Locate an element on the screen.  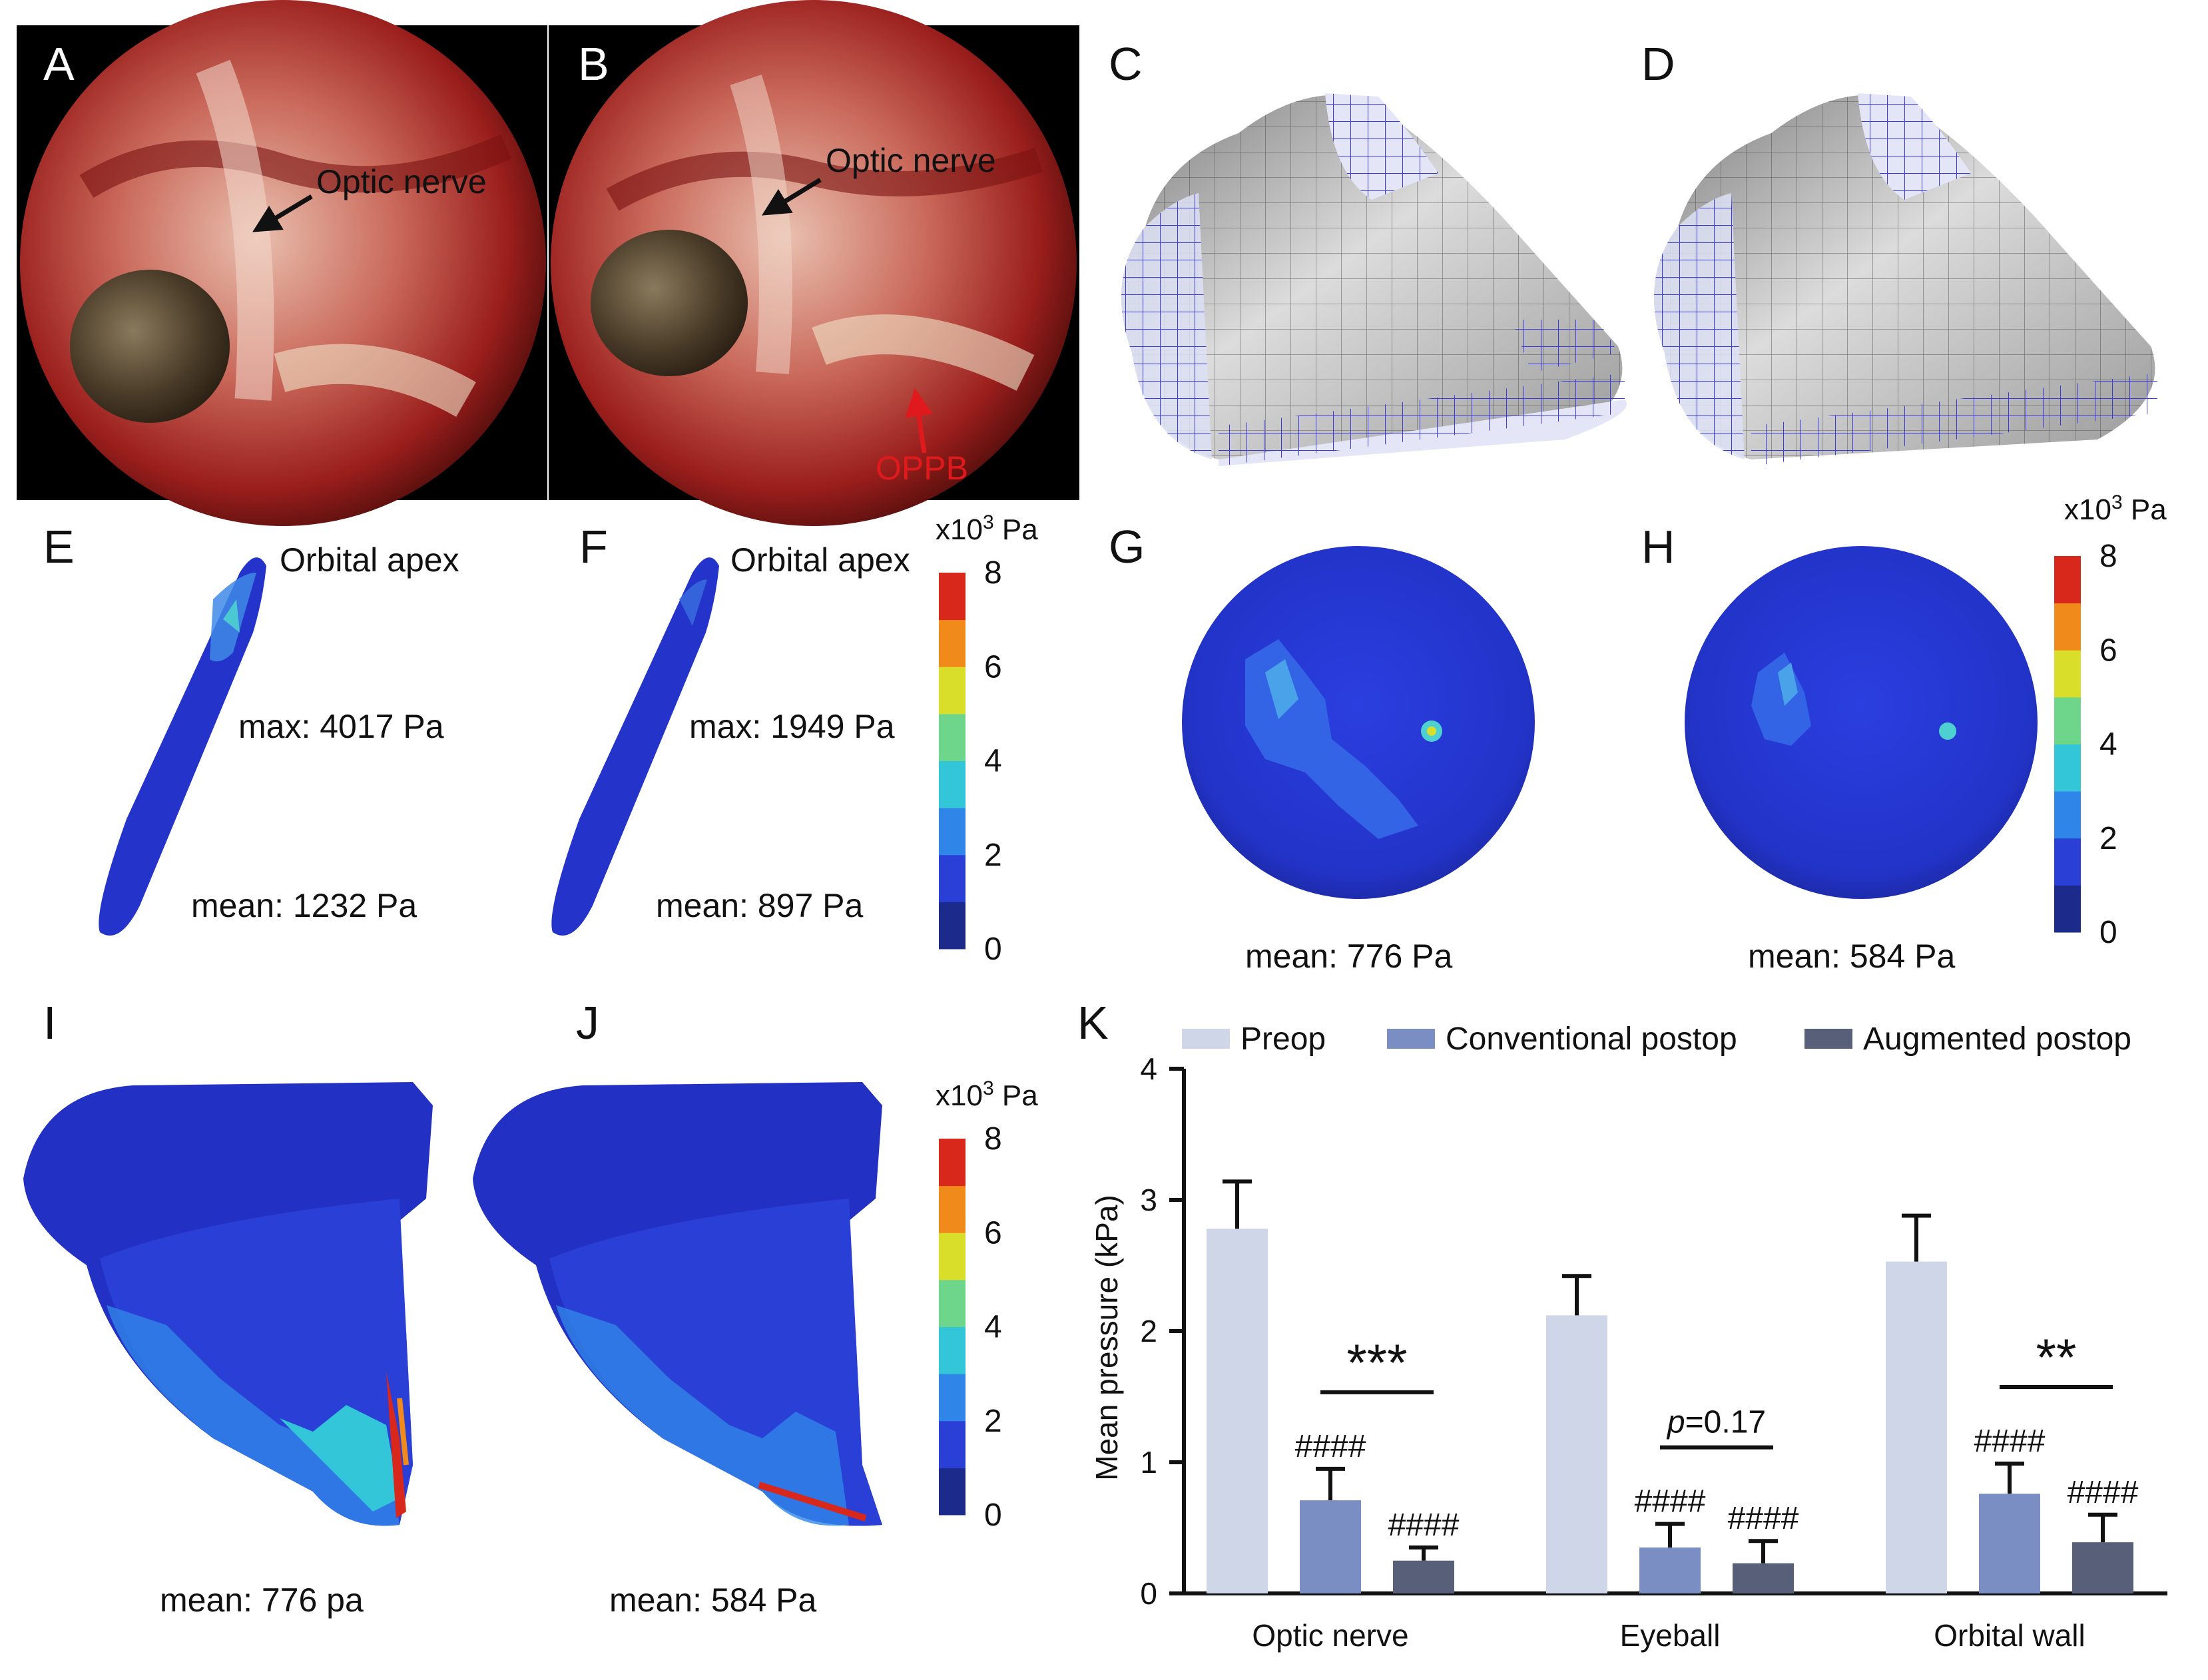
panel-g: G mean: 776 Pa is located at coordinates (1322, 748).